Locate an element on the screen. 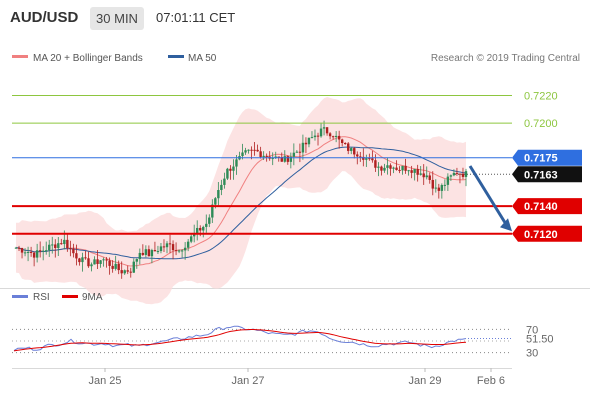 The image size is (590, 400). rsi-tick-30: 30 is located at coordinates (532, 354).